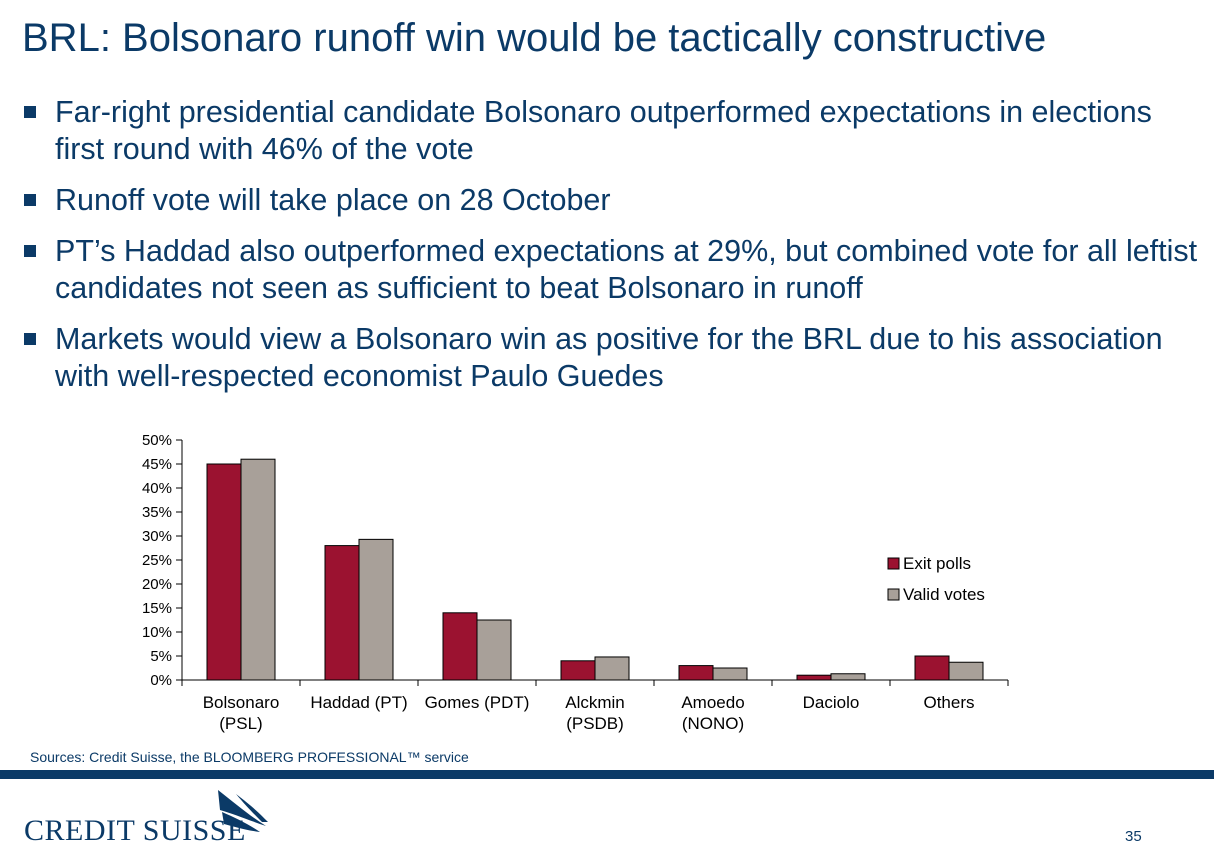  Describe the element at coordinates (157, 512) in the screenshot. I see `y-tick-label: 35%` at that location.